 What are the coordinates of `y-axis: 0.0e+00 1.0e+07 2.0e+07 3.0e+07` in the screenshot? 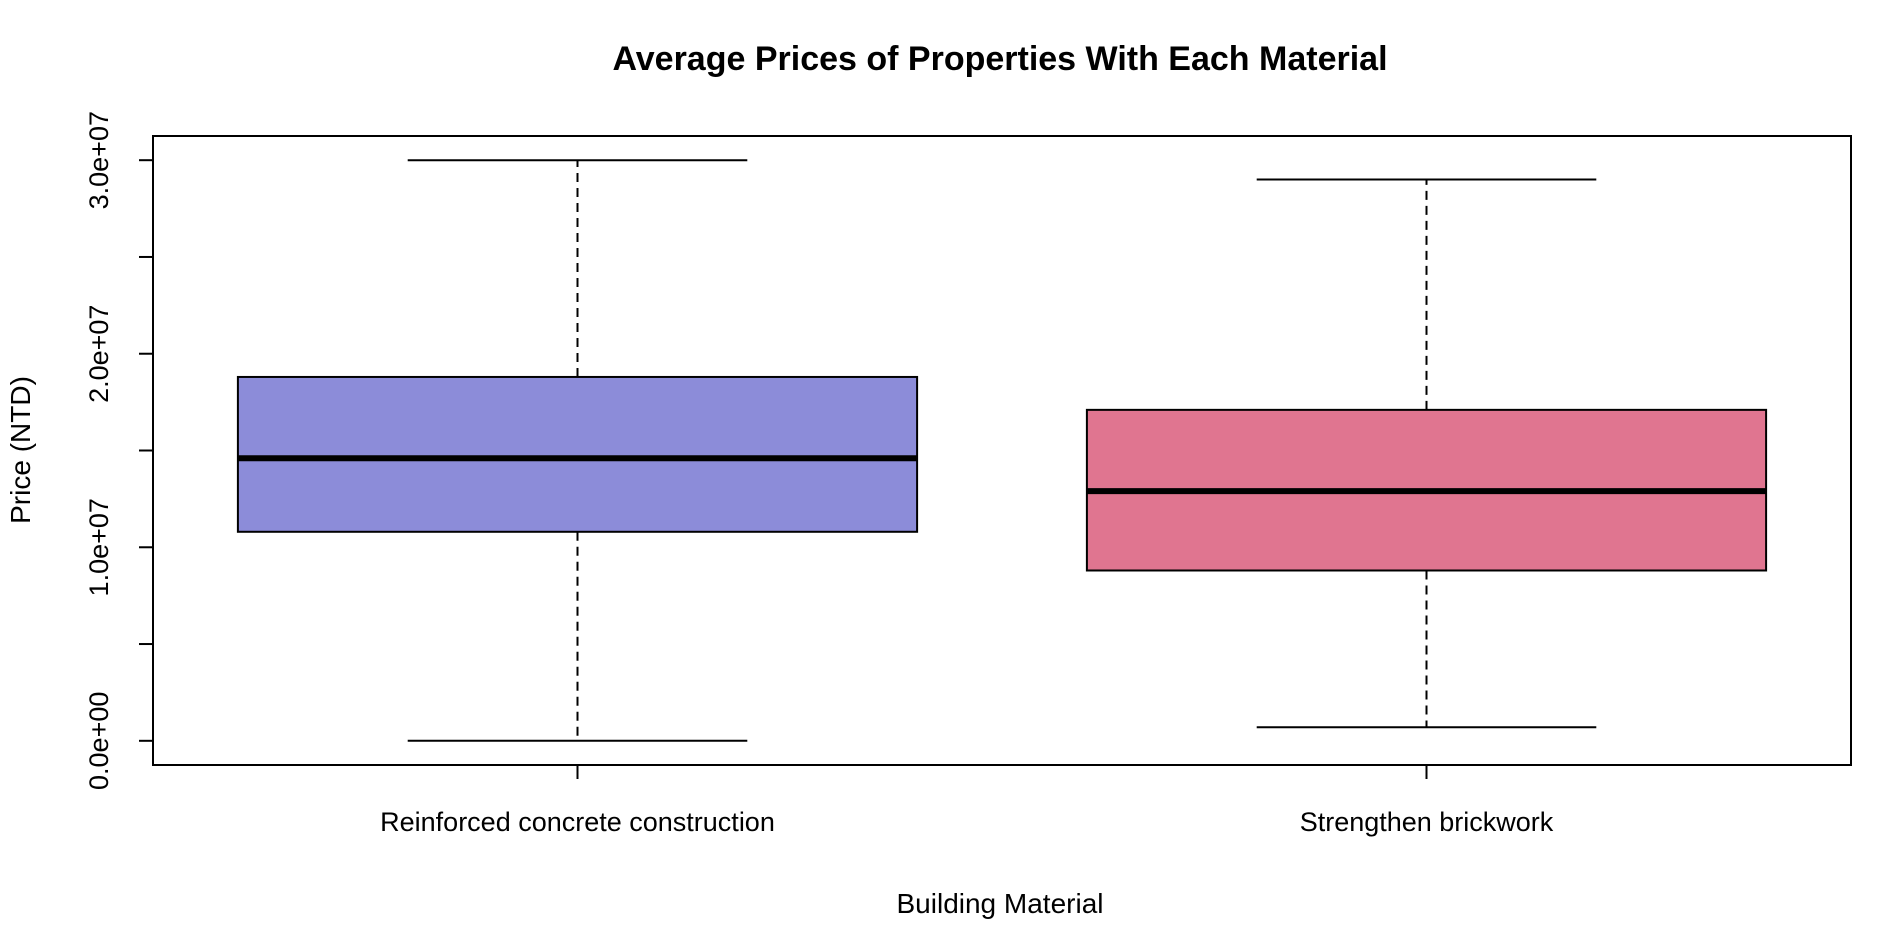 It's located at (118, 450).